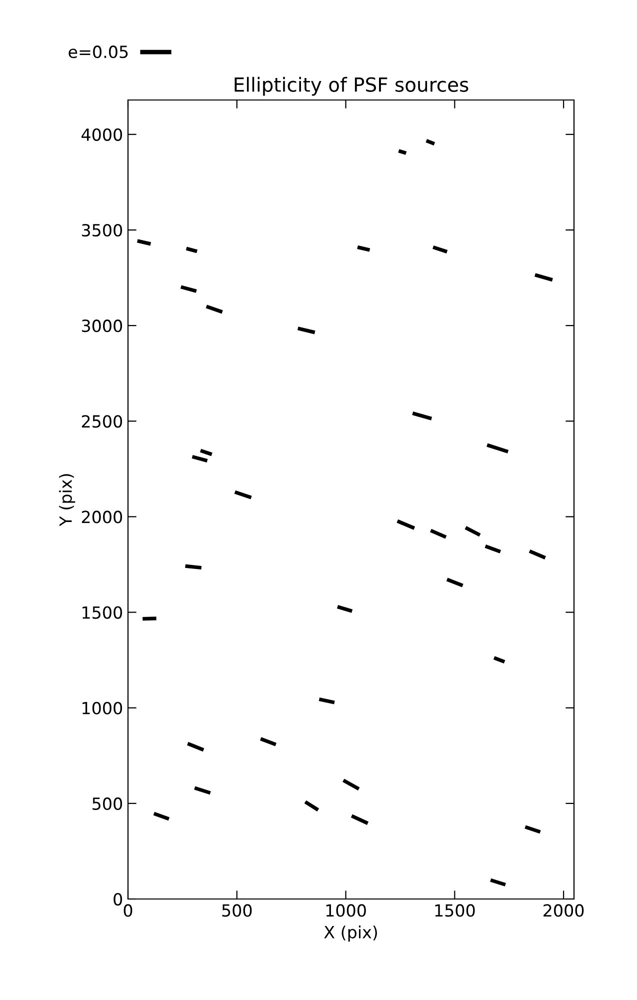  What do you see at coordinates (102, 326) in the screenshot?
I see `y-tick-label: 3000` at bounding box center [102, 326].